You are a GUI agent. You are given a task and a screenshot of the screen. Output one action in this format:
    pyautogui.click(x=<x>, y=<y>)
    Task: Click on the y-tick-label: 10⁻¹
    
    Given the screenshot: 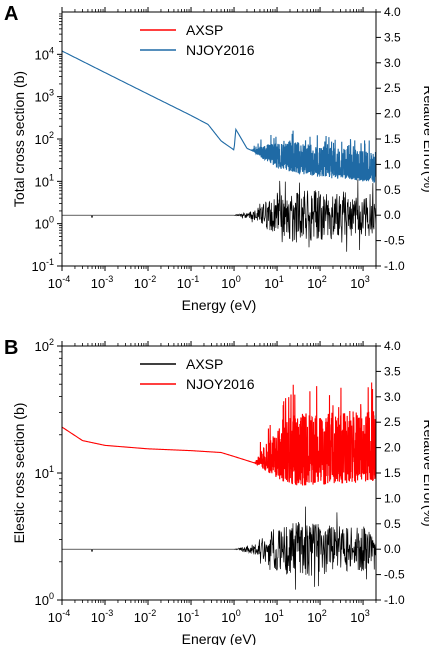 What is the action you would take?
    pyautogui.click(x=43, y=265)
    